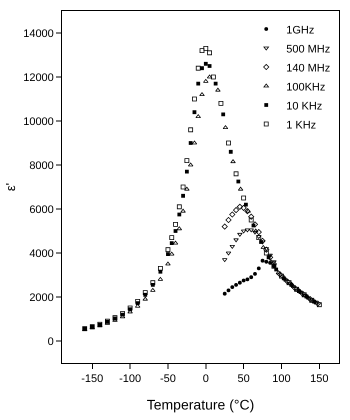 The height and width of the screenshot is (420, 350). Describe the element at coordinates (205, 379) in the screenshot. I see `x-tick-label: 0` at that location.